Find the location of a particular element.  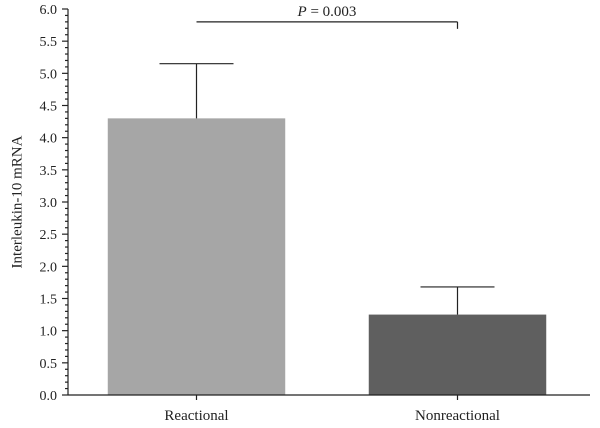

y-axis: 0.0 0.5 1.0 1.5 2.0 2.5 3.0 3.5 4.0 4.5 5.0 5.5 6.0 is located at coordinates (54, 203).